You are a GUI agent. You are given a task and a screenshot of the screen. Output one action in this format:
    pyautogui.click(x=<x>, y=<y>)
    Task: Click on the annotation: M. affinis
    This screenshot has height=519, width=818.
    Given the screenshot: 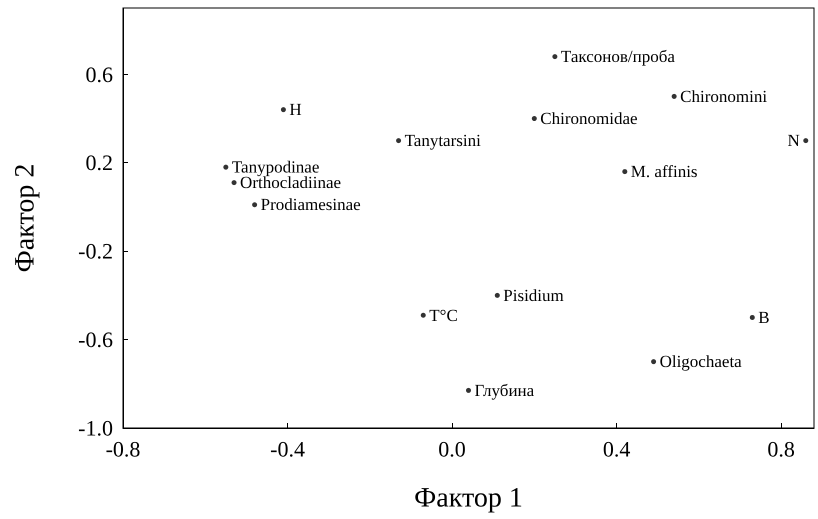 What is the action you would take?
    pyautogui.click(x=664, y=172)
    